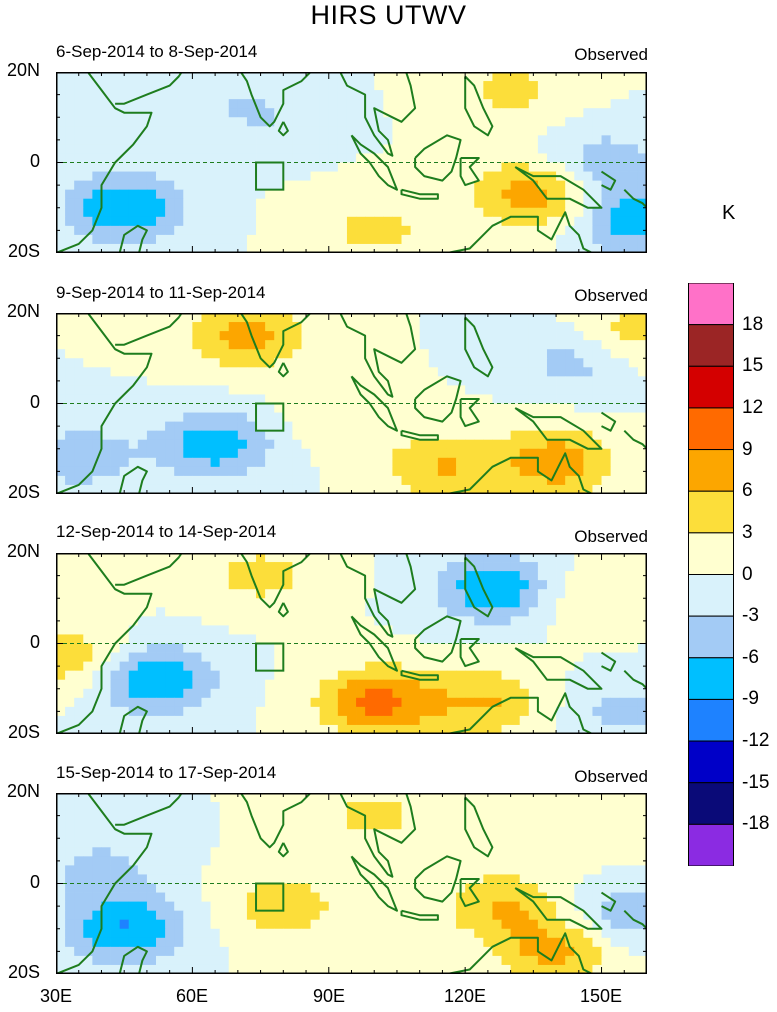 Image resolution: width=777 pixels, height=1012 pixels. I want to click on coastline, so click(133, 479).